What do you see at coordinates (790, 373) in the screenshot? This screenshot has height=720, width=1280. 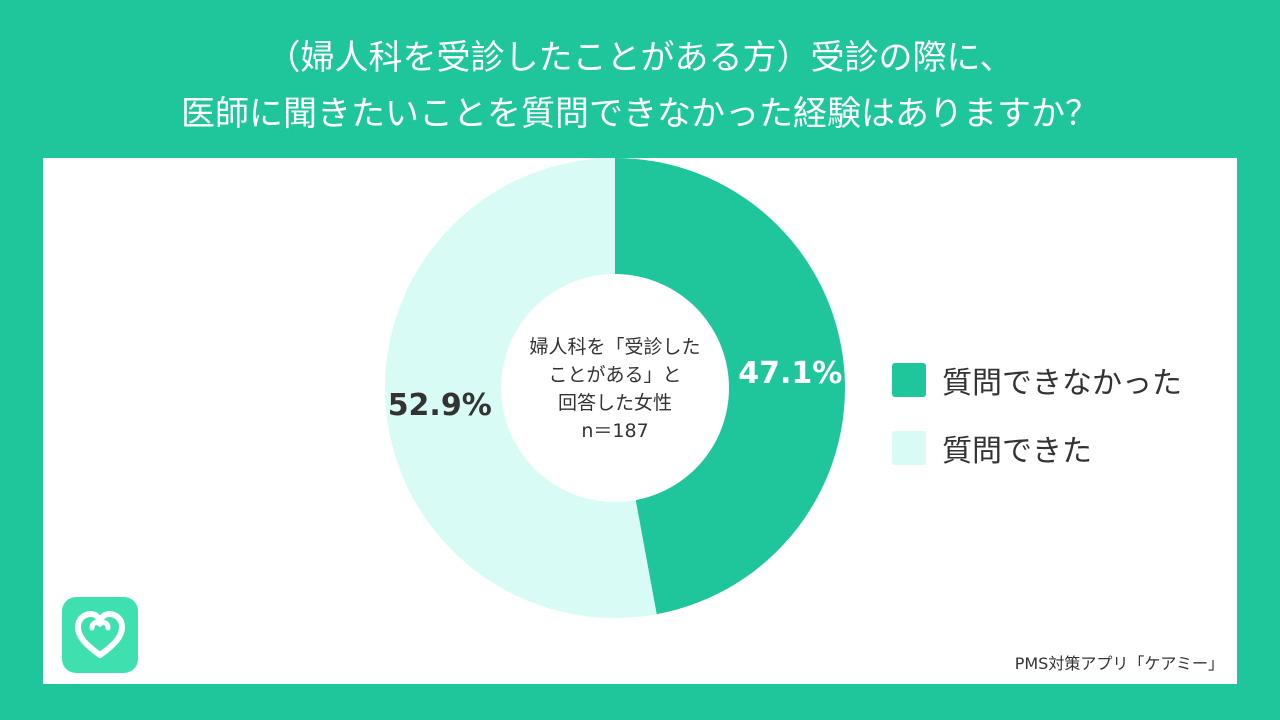 I see `slice-label-not-asked: 47.1%` at bounding box center [790, 373].